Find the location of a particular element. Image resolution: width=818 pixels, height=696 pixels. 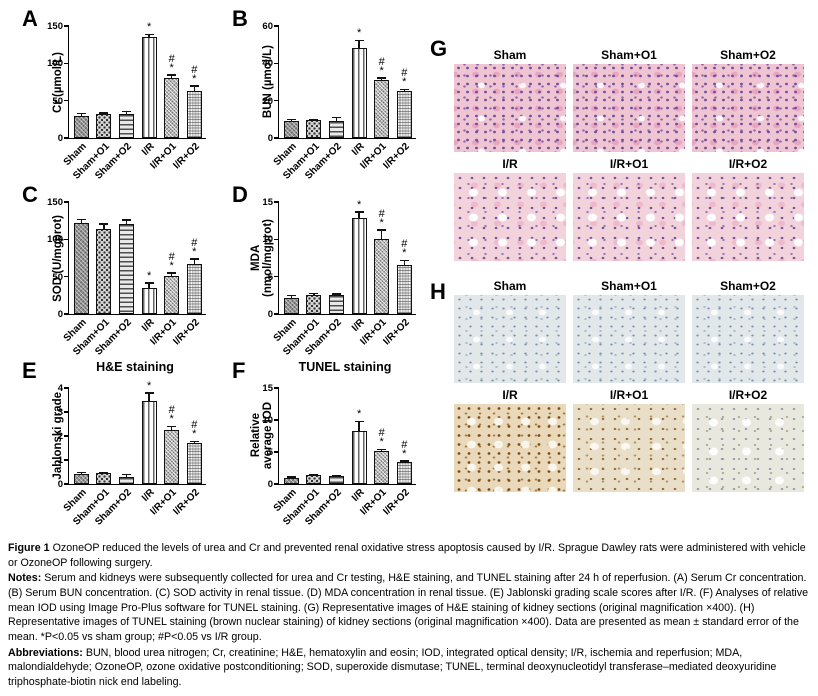

histology-image-tunel-I/R is located at coordinates (510, 448).